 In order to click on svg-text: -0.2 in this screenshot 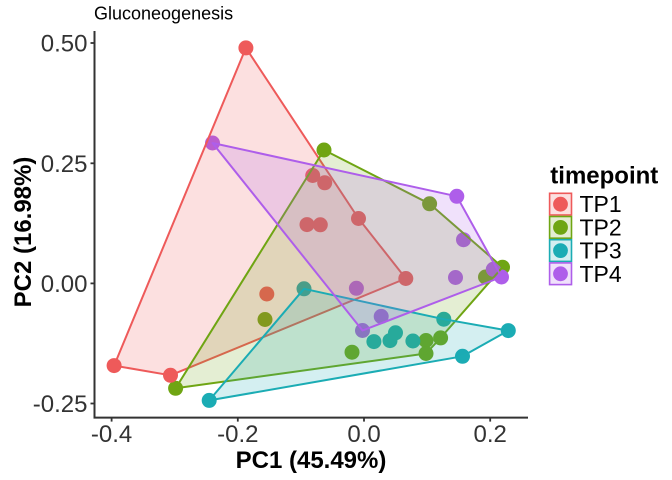, I will do `click(237, 434)`.